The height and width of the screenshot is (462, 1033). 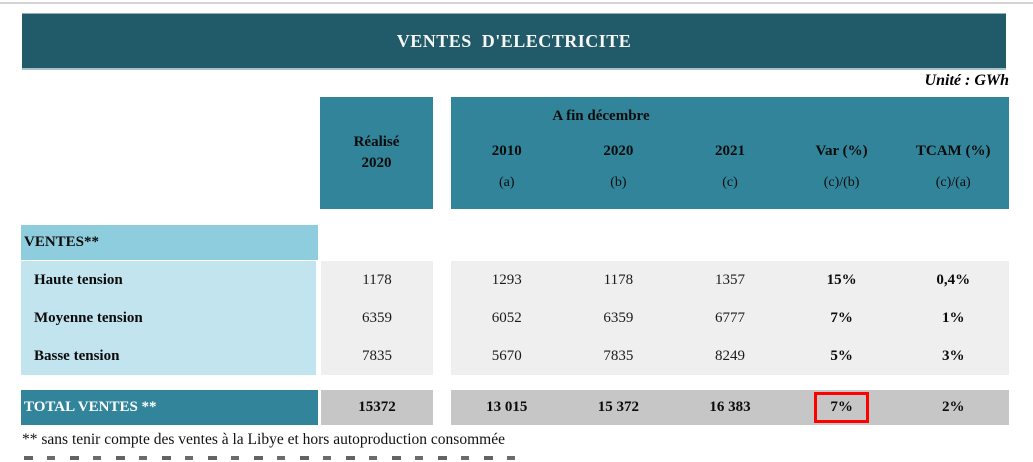 I want to click on total-realise-value: 15372, so click(x=377, y=407).